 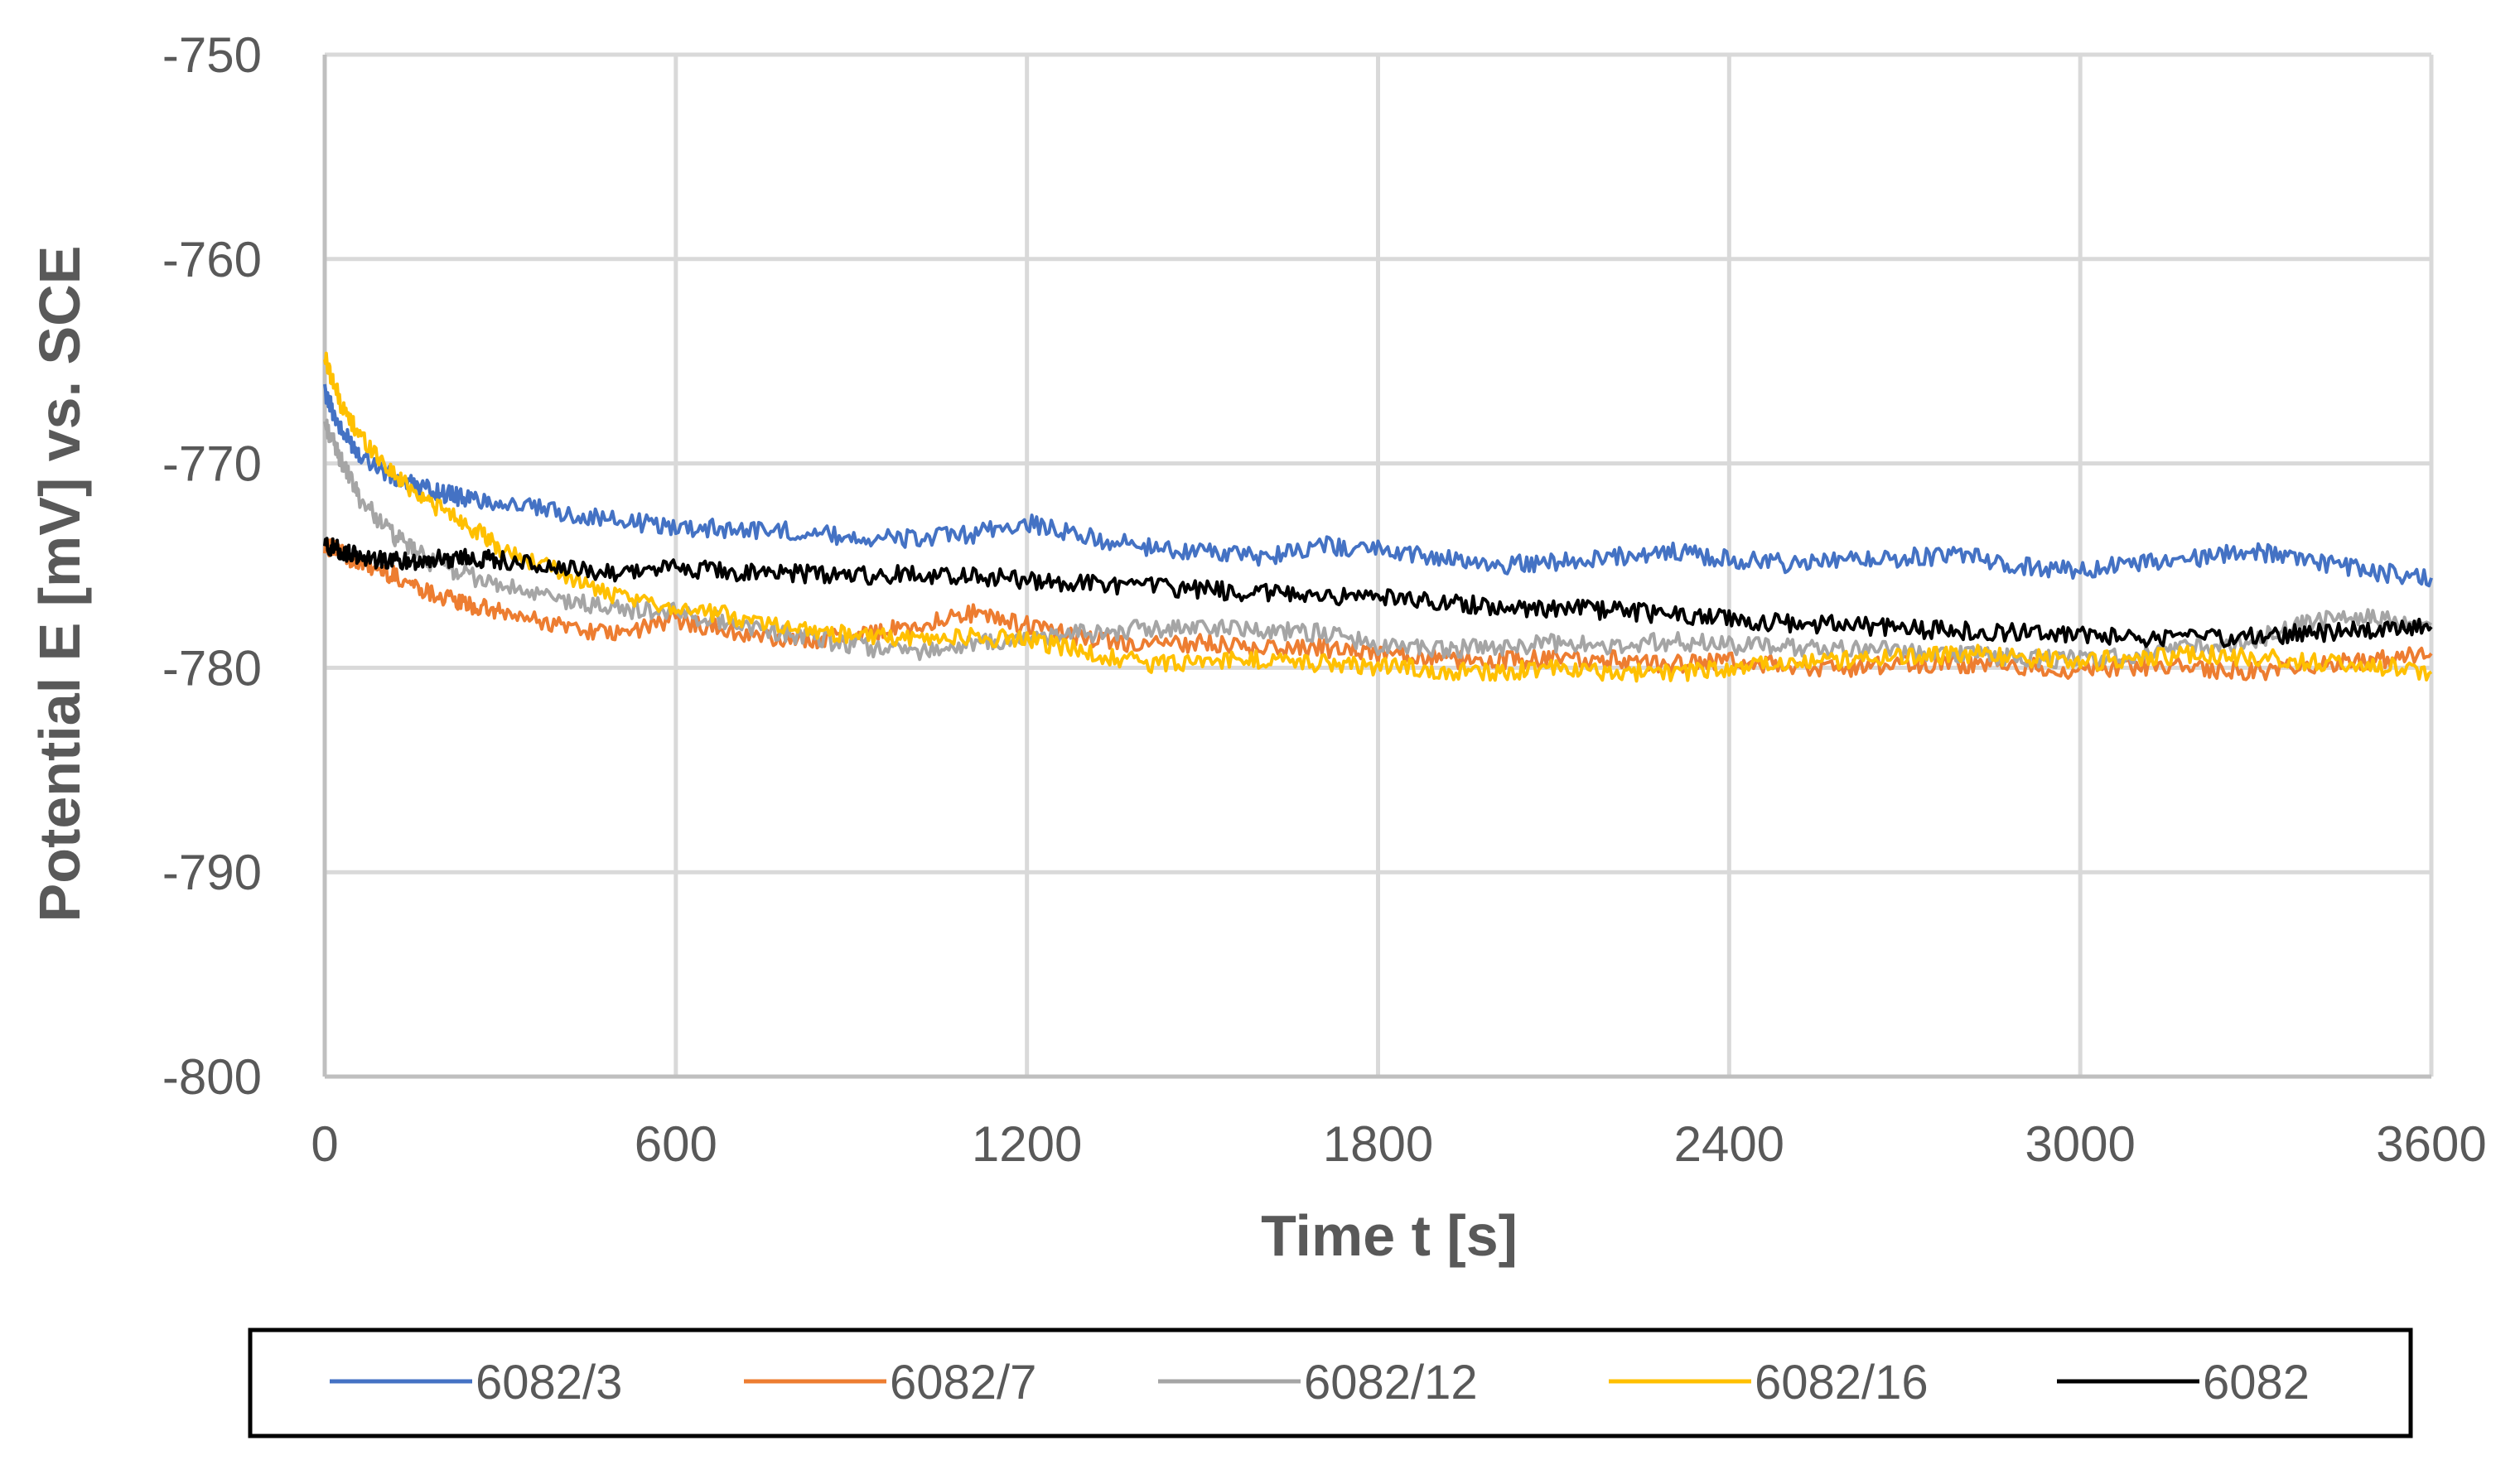 I want to click on y-tick-label: -790, so click(x=212, y=872).